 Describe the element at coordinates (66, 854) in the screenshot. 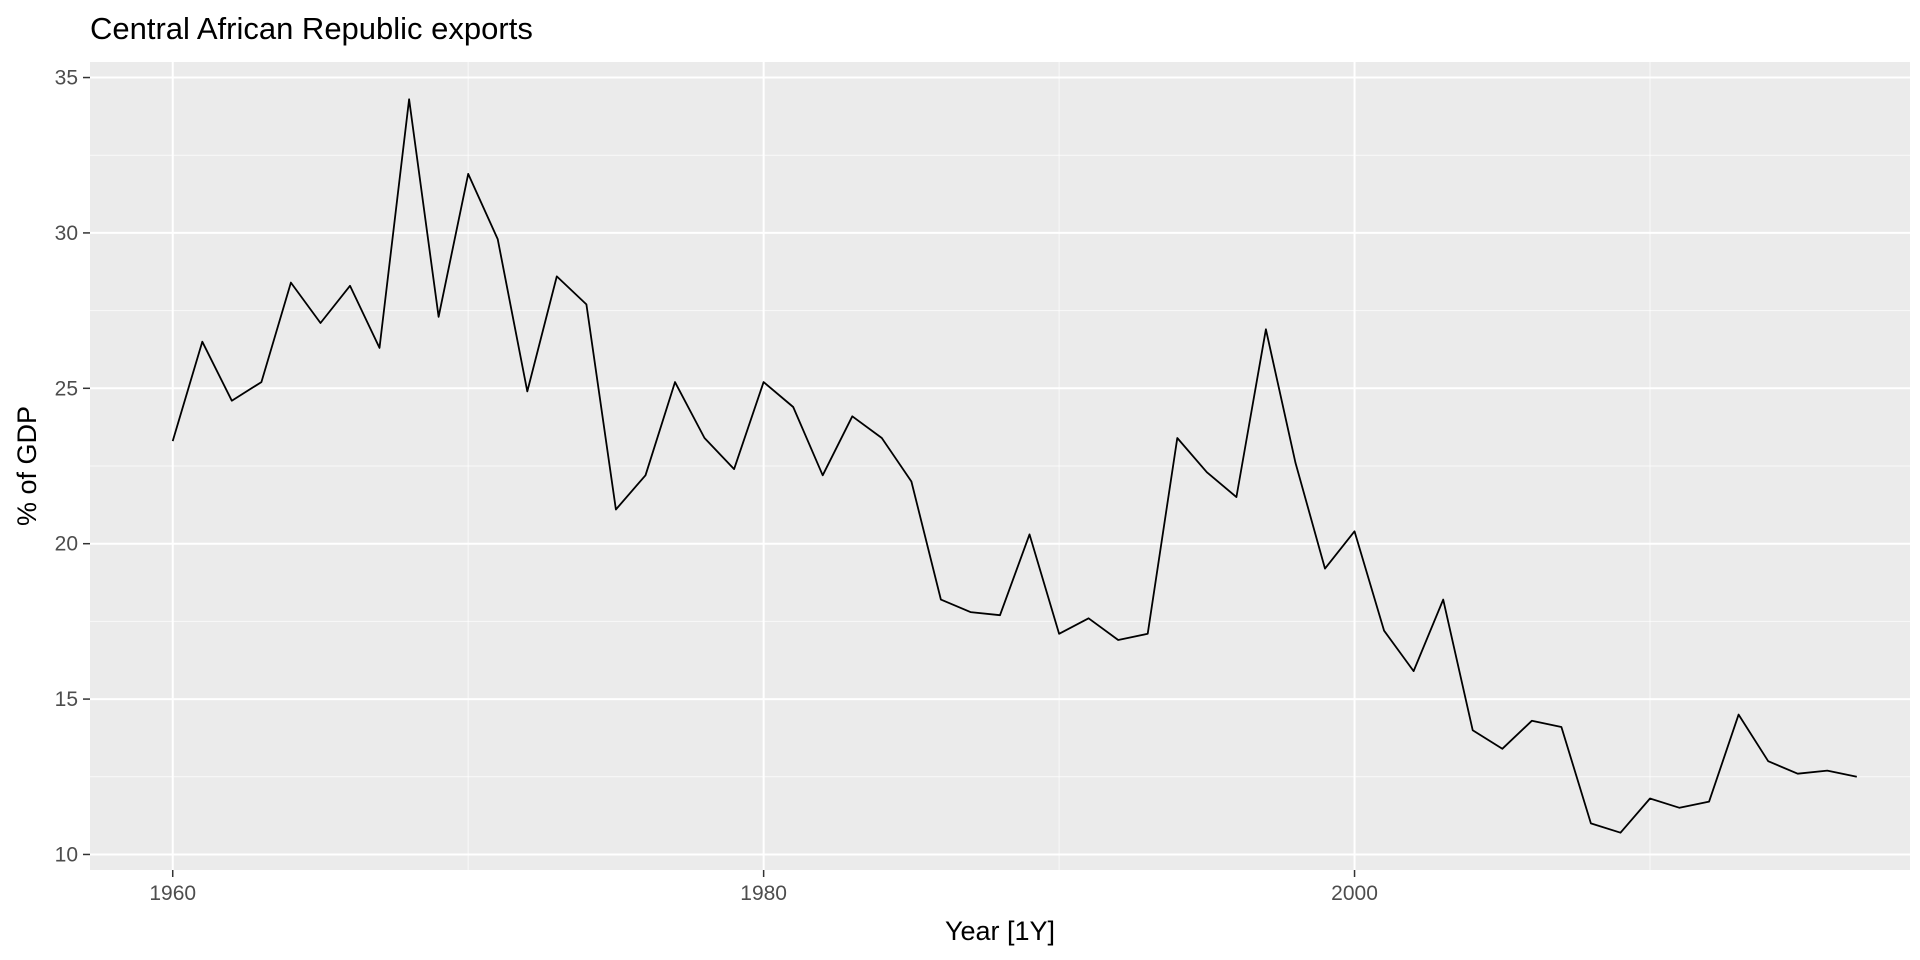

I see `y-tick-label: 10` at that location.